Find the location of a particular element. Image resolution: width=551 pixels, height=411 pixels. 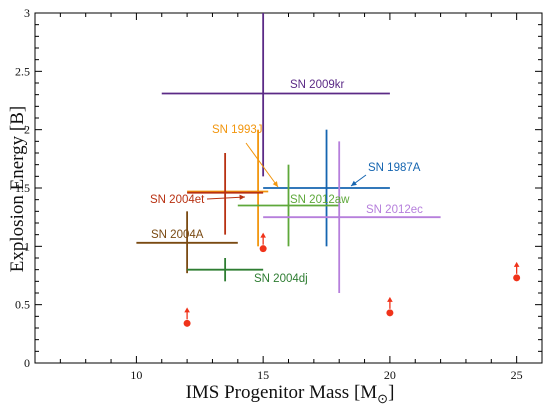

lower-limits-layer is located at coordinates (352, 279).